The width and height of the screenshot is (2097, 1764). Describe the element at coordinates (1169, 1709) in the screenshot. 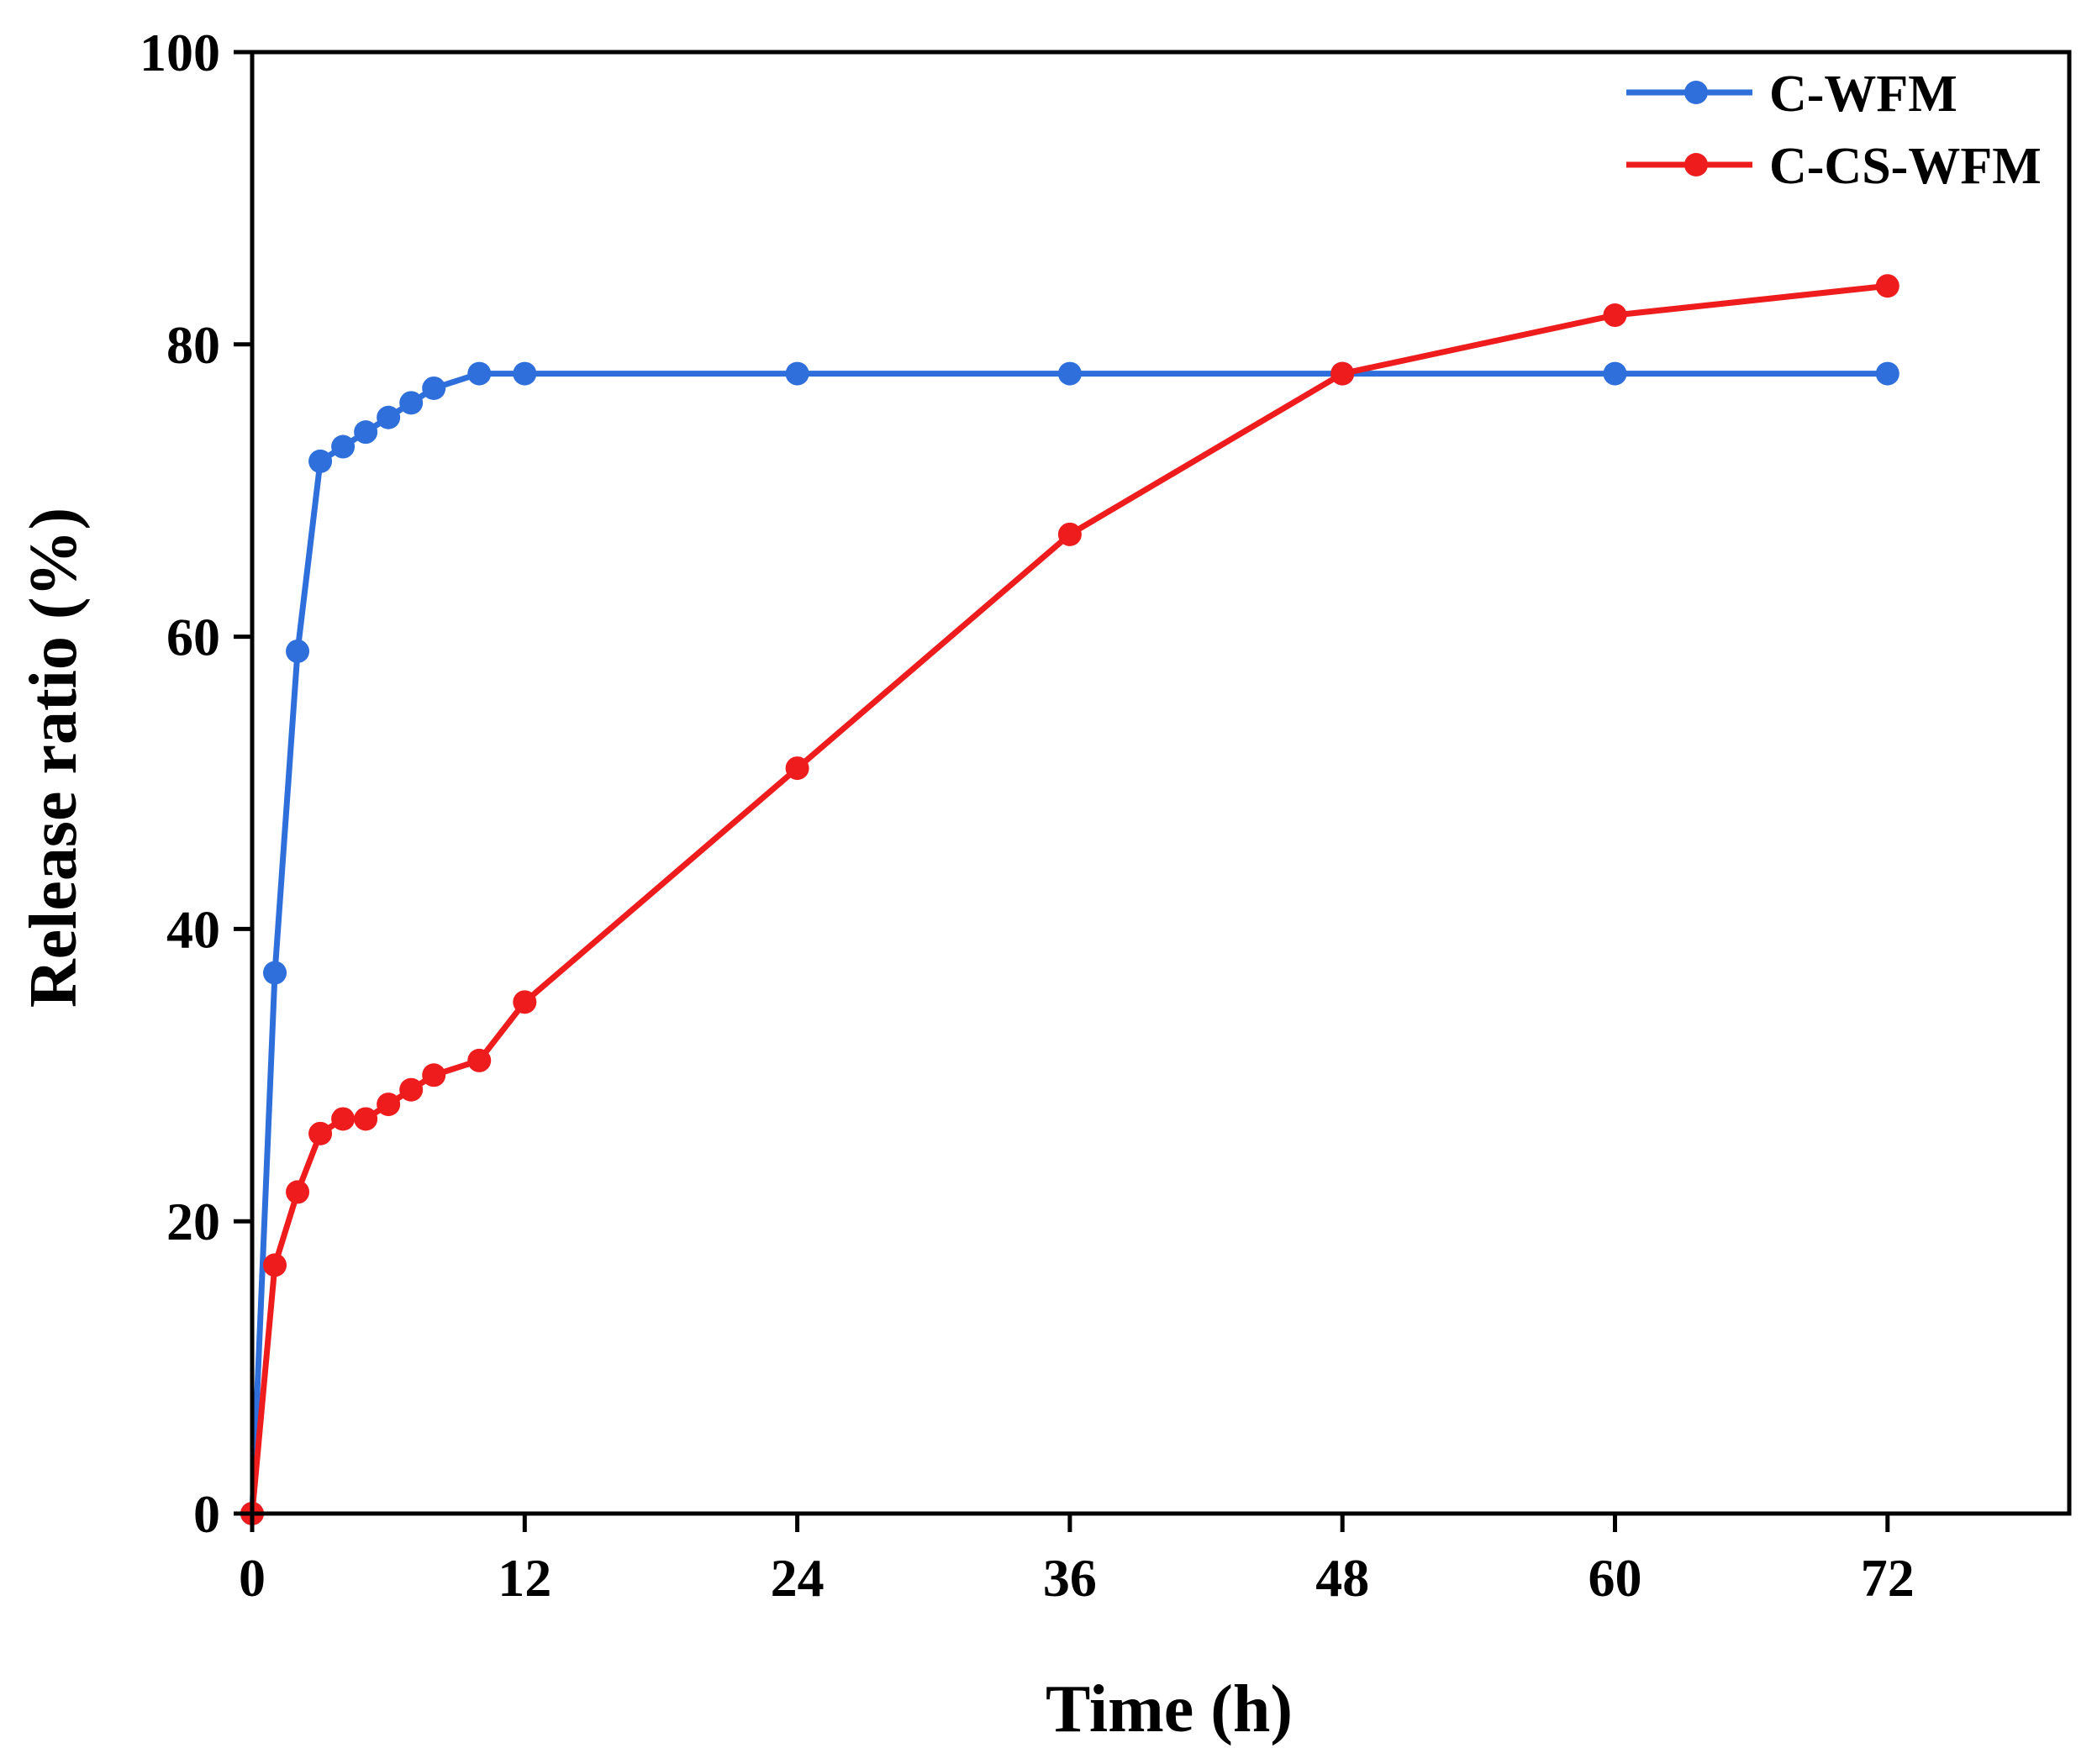

I see `x-axis-title: Time (h)` at that location.